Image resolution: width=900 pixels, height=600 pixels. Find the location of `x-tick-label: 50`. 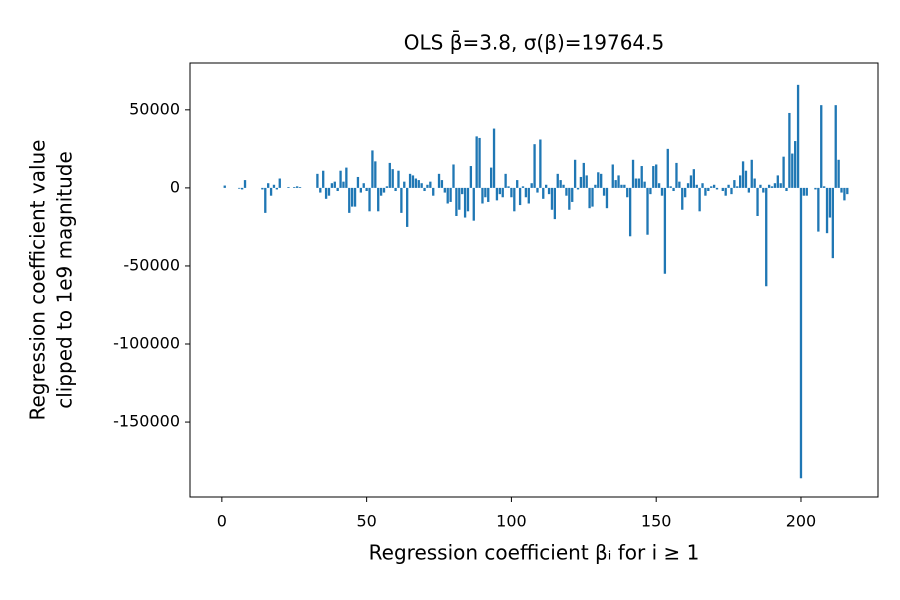

x-tick-label: 50 is located at coordinates (366, 521).